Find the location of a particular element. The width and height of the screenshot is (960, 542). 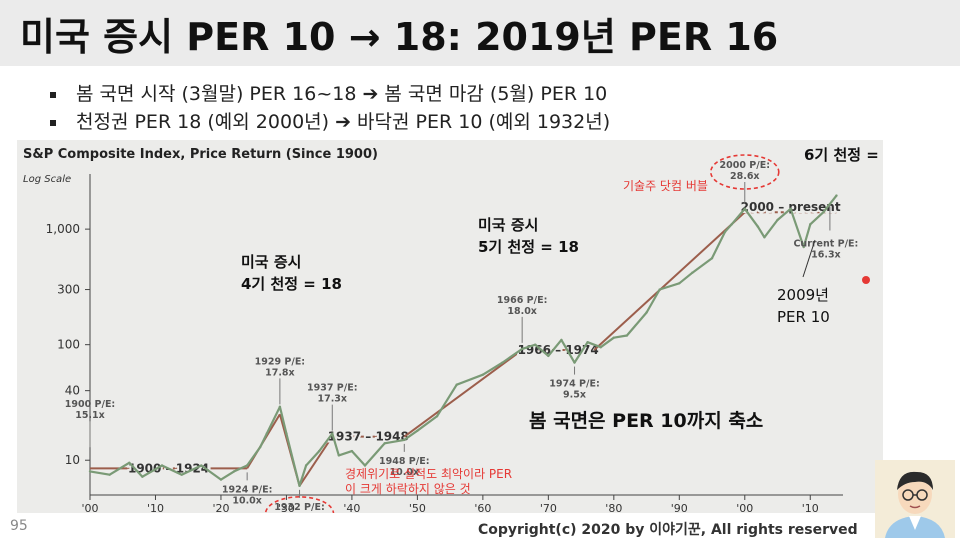

y-tick-label: 10 is located at coordinates (72, 460).